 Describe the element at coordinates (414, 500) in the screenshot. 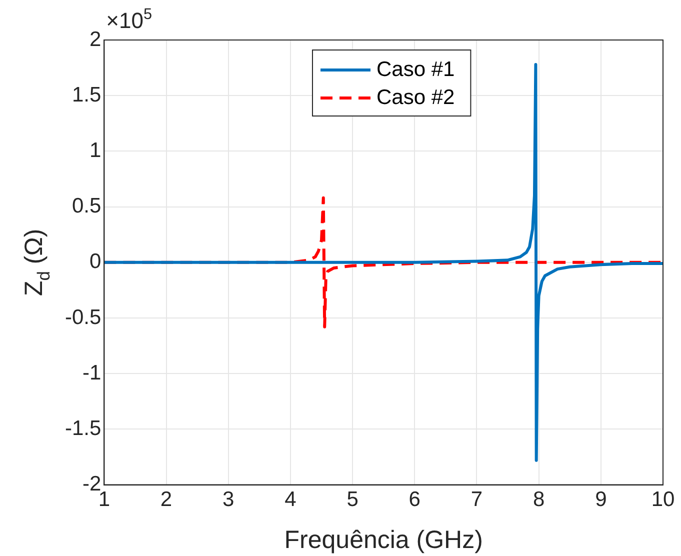

I see `x-tick-label: 6` at that location.